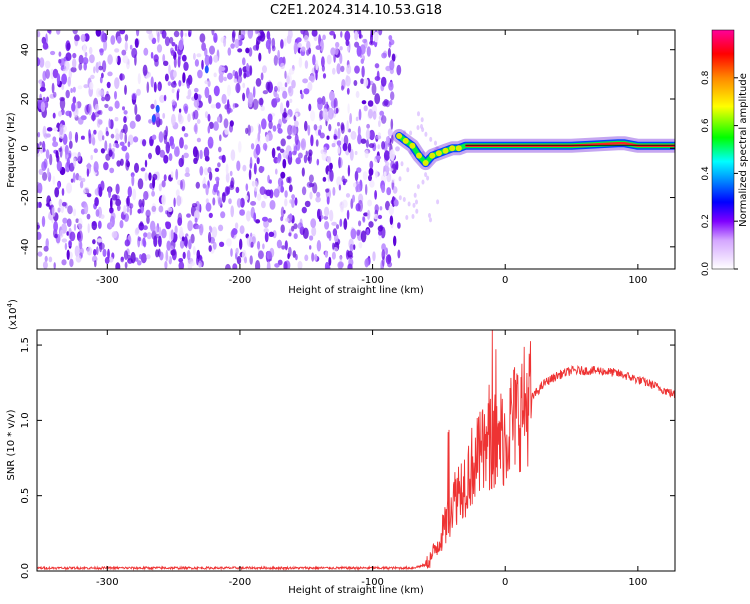 This screenshot has height=604, width=750. I want to click on x-tick-label: 100, so click(637, 582).